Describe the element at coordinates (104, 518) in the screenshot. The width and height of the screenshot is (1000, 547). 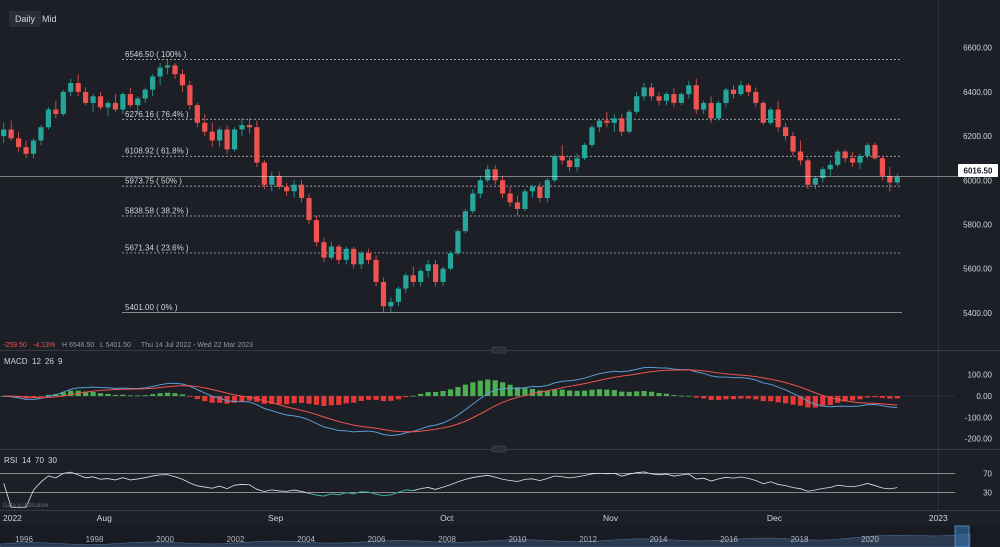
I see `time-tick-label: Aug` at that location.